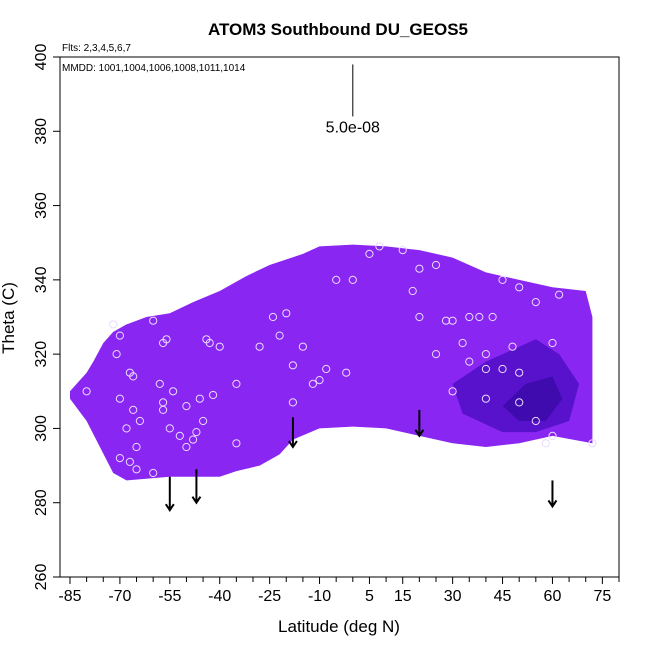  I want to click on y-tick-label: 340, so click(41, 279).